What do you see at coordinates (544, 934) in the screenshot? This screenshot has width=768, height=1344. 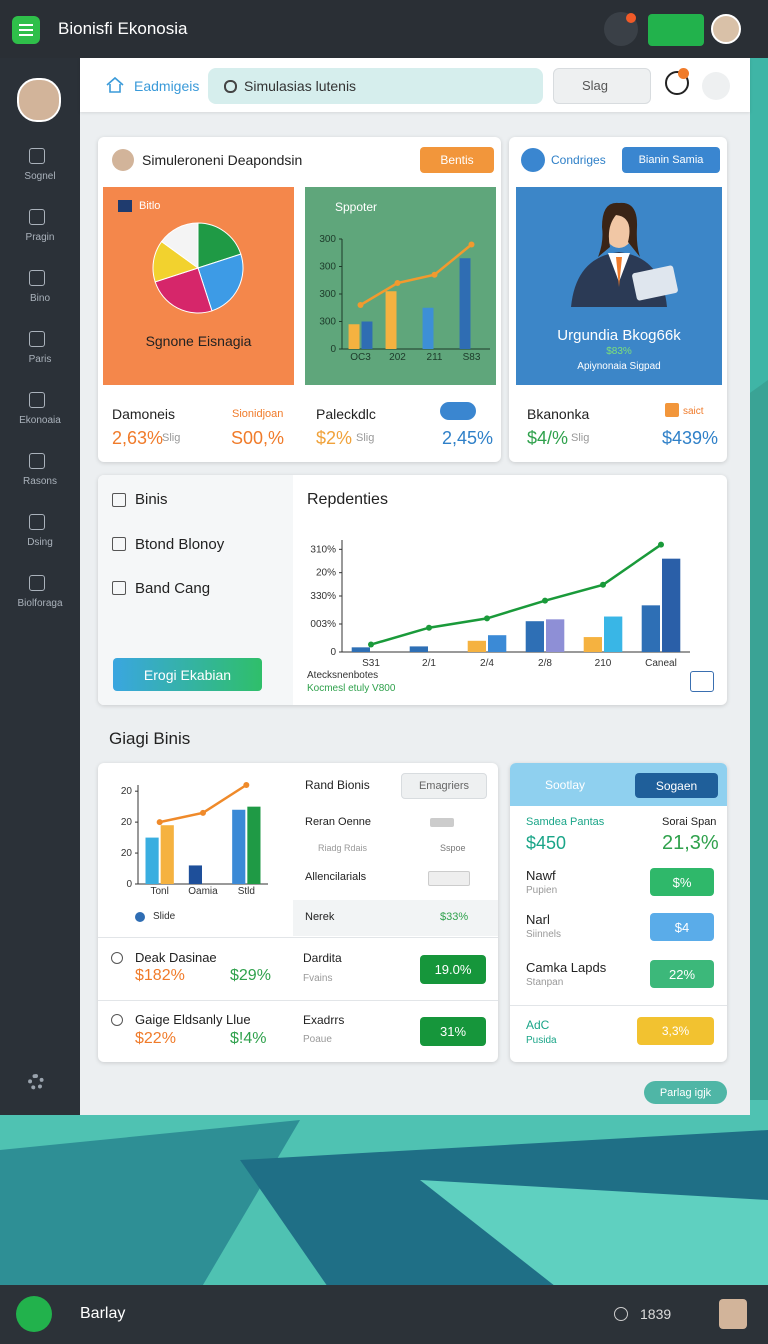 I see `row-sub: Siinnels` at bounding box center [544, 934].